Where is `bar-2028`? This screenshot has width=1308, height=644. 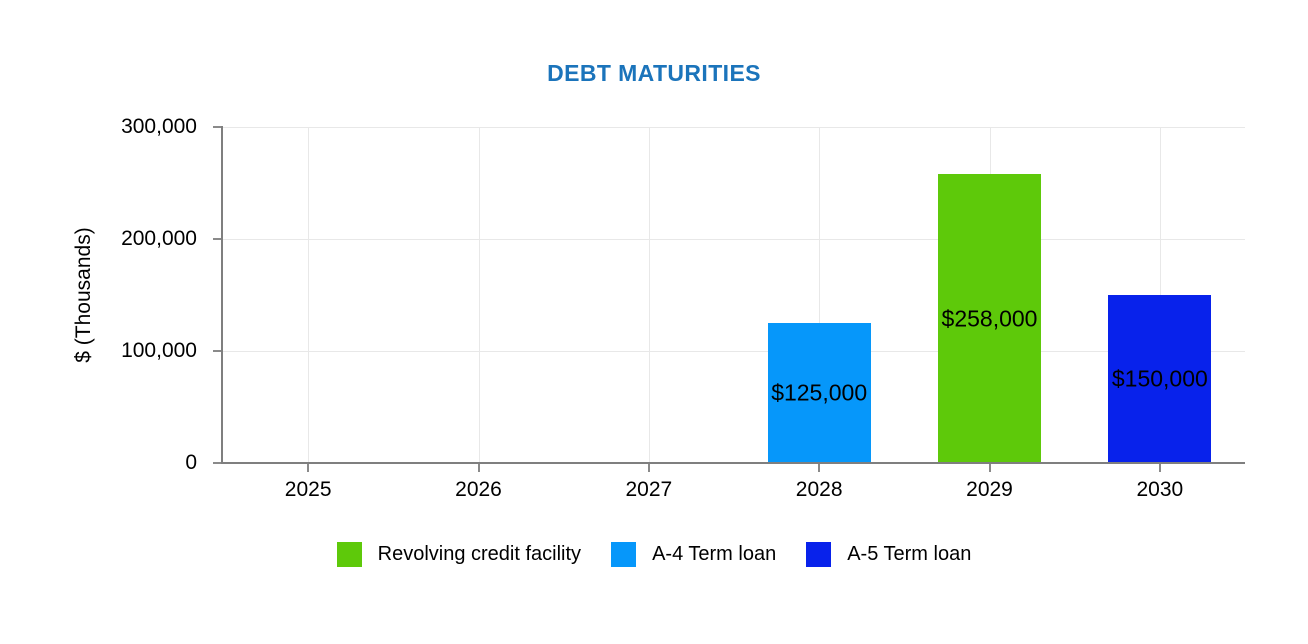
bar-2028 is located at coordinates (819, 393).